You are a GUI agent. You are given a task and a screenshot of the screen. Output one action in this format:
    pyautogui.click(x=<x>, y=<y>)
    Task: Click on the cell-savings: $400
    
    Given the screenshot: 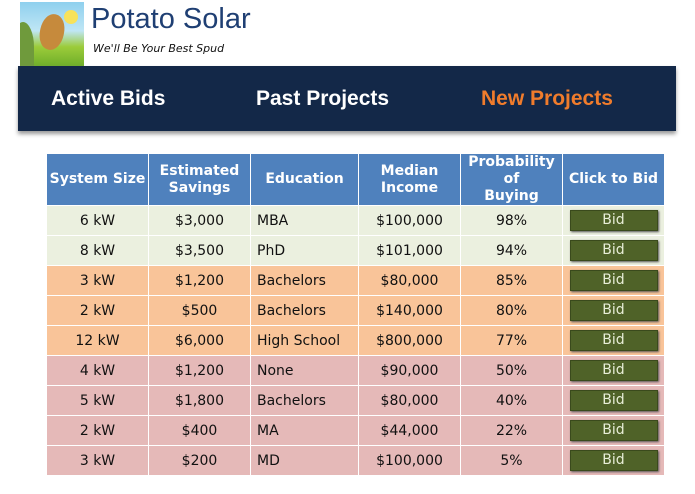 What is the action you would take?
    pyautogui.click(x=199, y=430)
    